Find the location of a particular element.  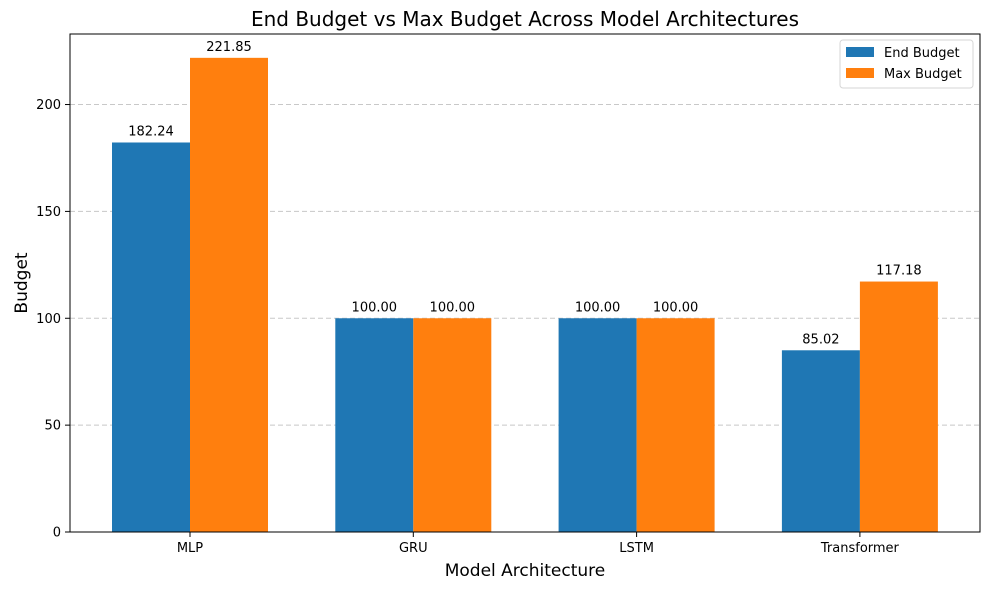

y-axis-label: Budget is located at coordinates (22, 282).